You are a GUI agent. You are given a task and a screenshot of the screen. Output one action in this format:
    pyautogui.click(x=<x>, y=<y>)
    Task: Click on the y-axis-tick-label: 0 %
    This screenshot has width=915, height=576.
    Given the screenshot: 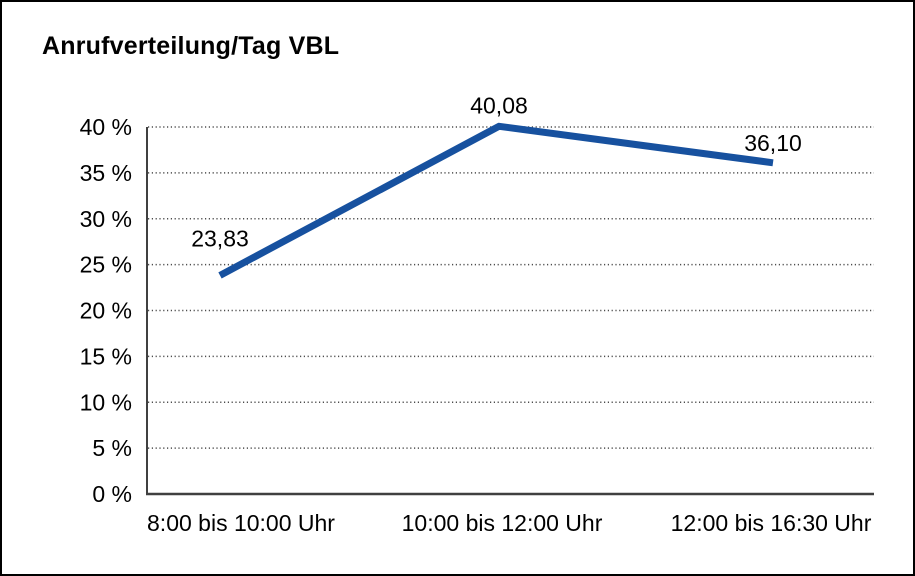 What is the action you would take?
    pyautogui.click(x=112, y=494)
    